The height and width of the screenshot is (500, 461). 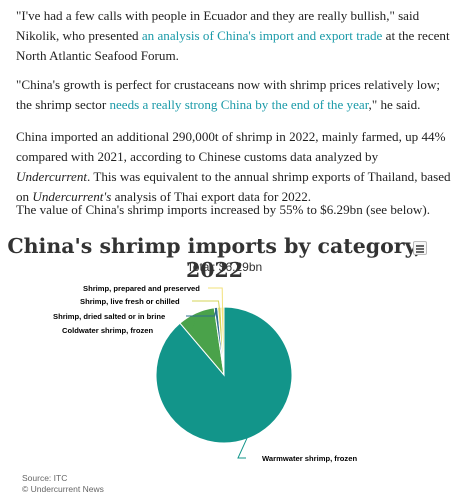 I want to click on undercurrent-italic: Undercurrent, so click(x=52, y=176).